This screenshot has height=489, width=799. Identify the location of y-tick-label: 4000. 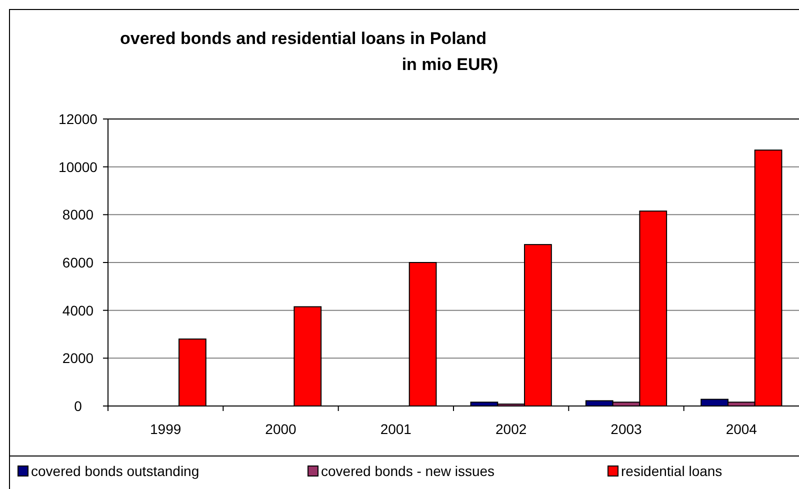
(78, 310).